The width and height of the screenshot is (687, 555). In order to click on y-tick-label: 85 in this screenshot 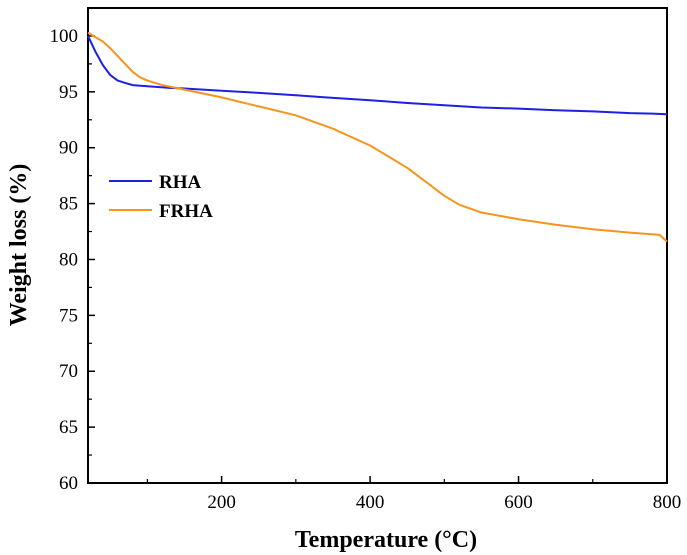, I will do `click(68, 204)`.